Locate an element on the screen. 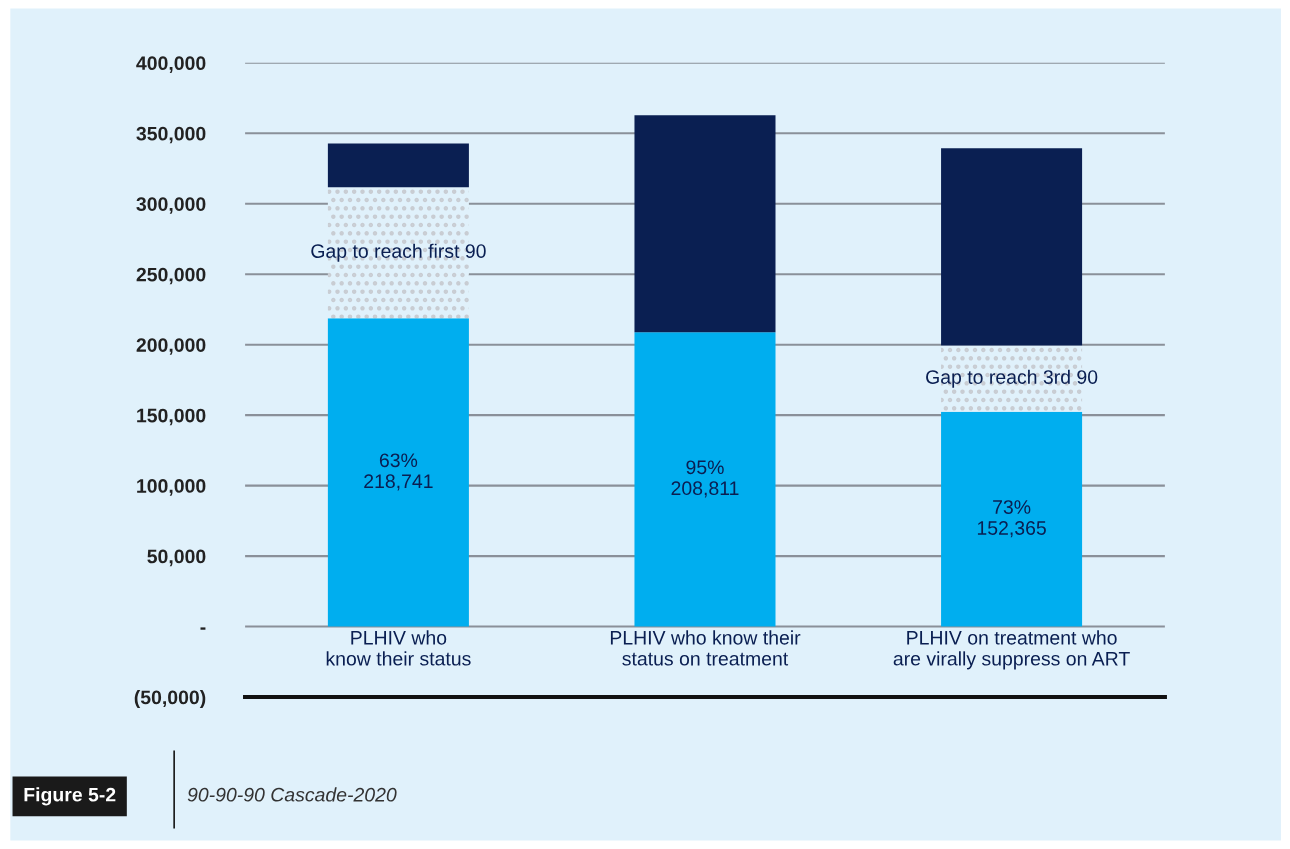 This screenshot has width=1290, height=849. annotation: Gap to reach first 90 is located at coordinates (398, 252).